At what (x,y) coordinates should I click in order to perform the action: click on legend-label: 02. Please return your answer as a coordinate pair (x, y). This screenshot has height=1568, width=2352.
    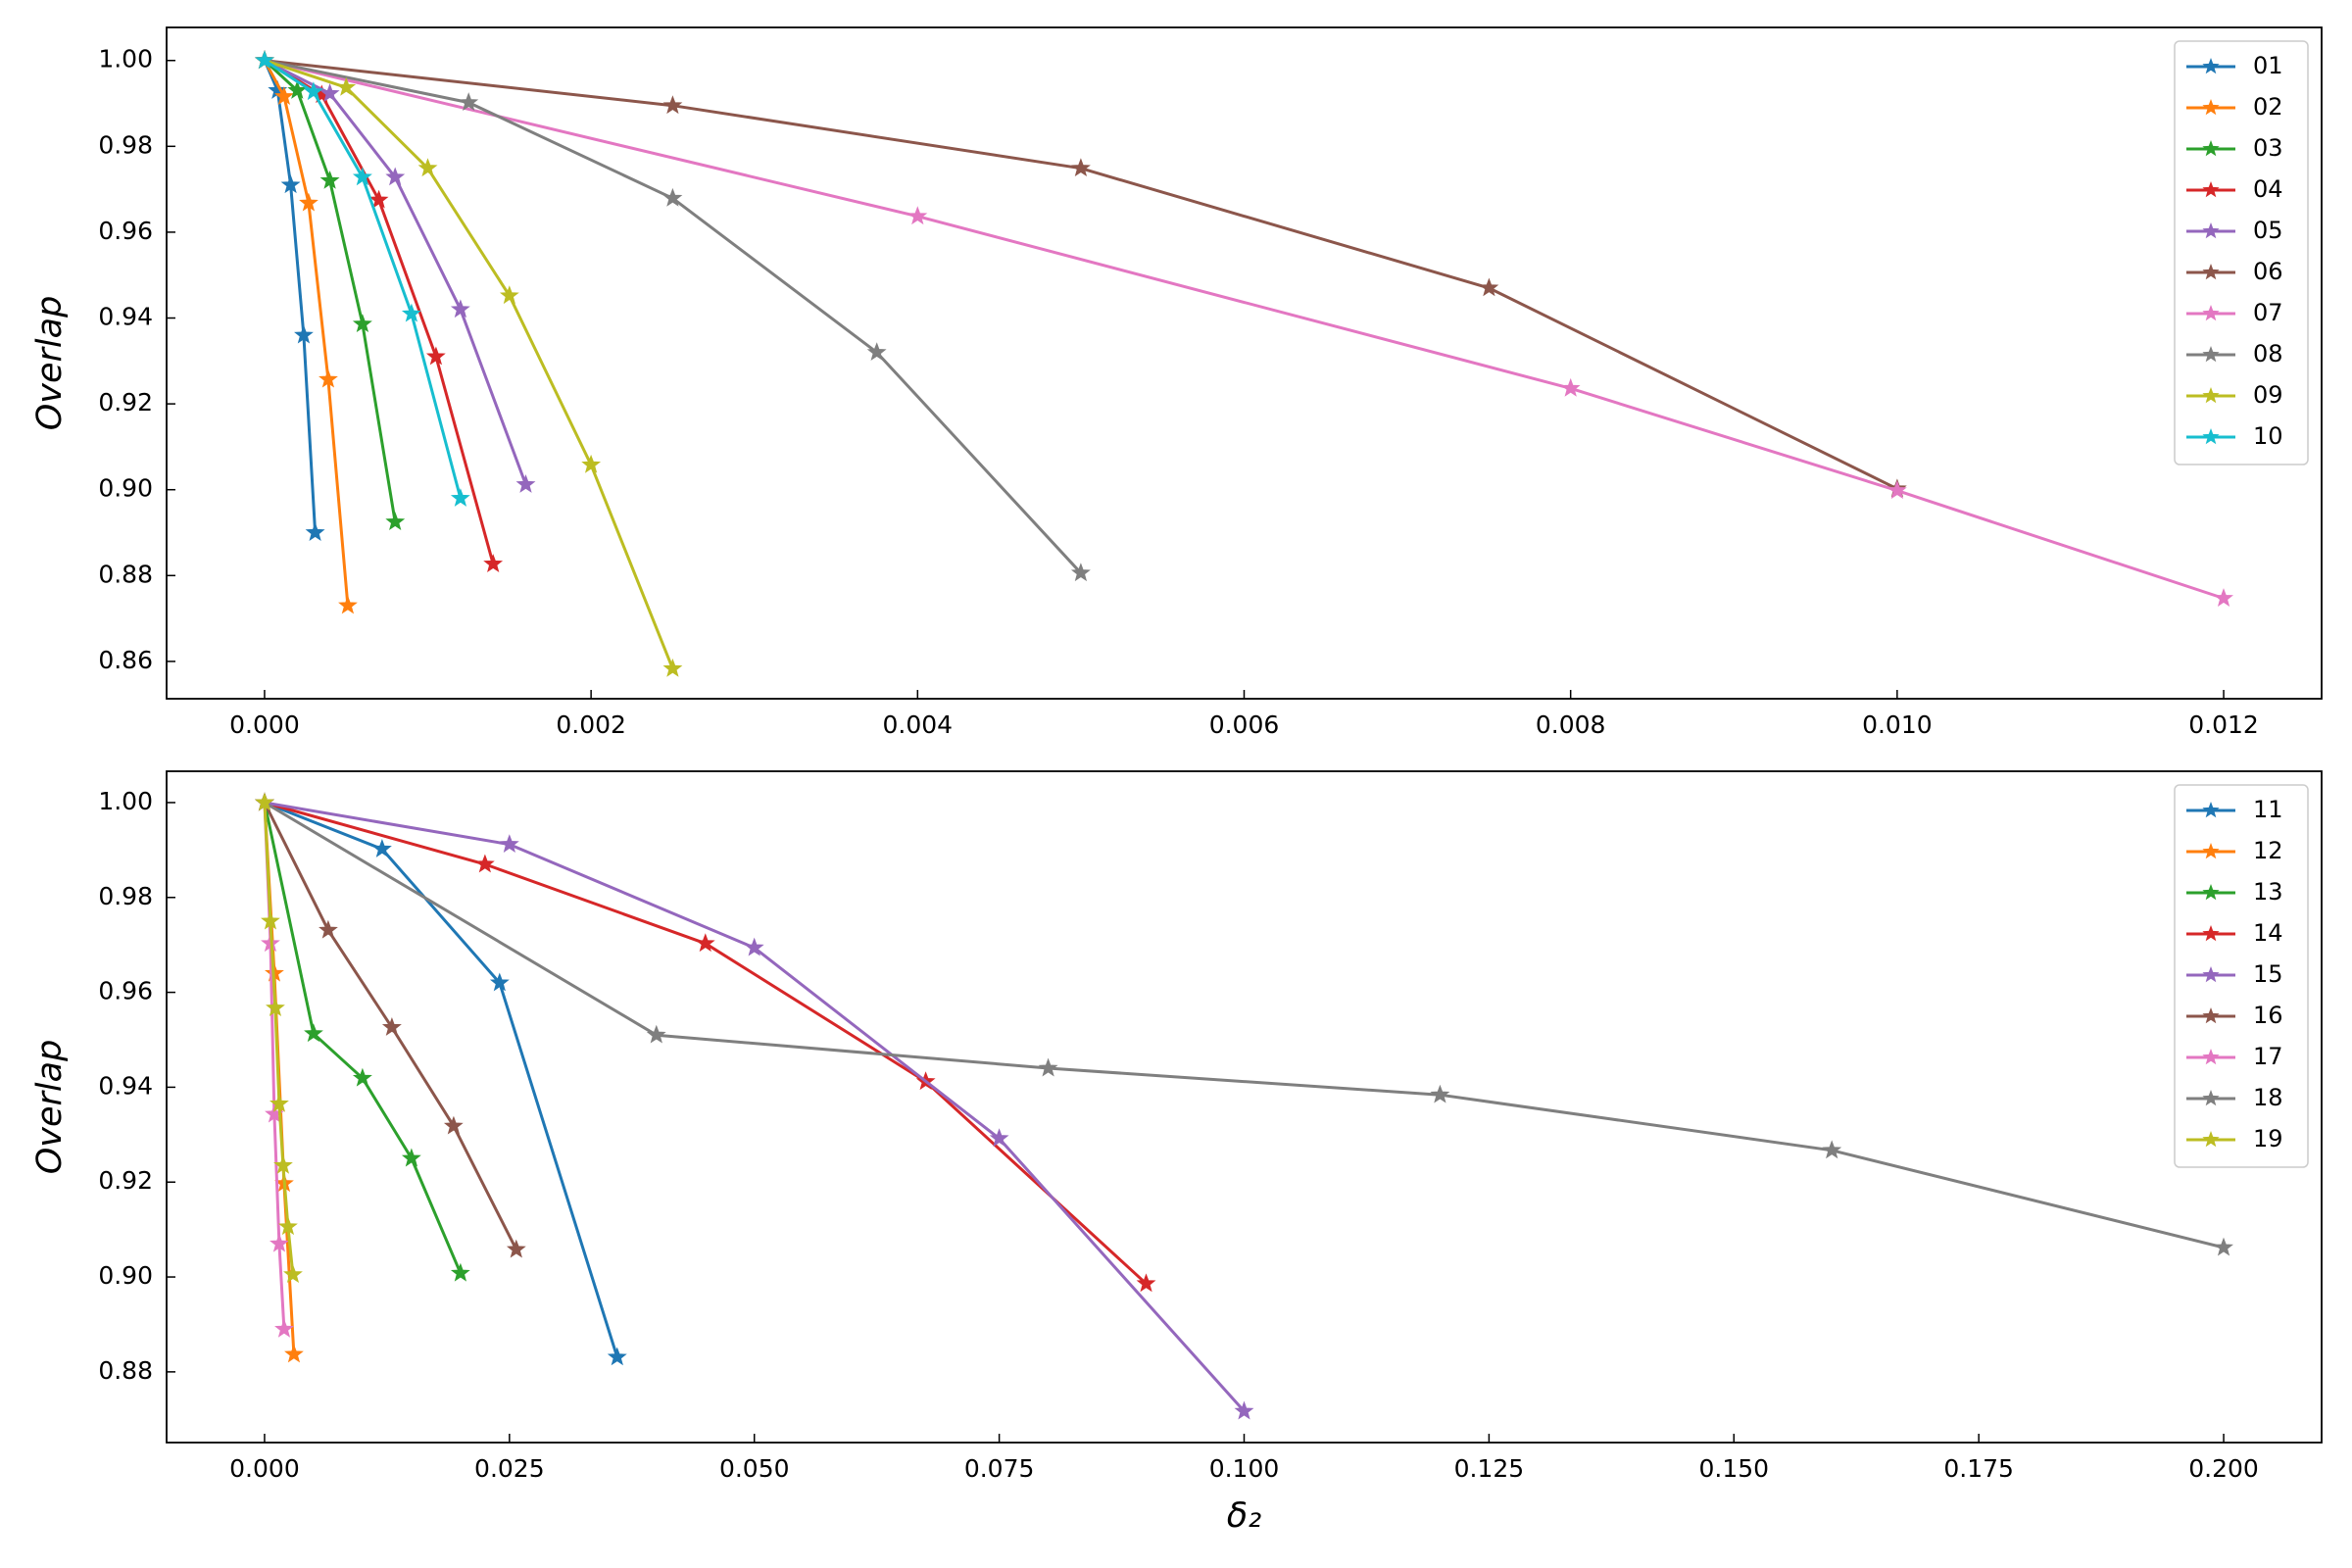
    Looking at the image, I should click on (2268, 107).